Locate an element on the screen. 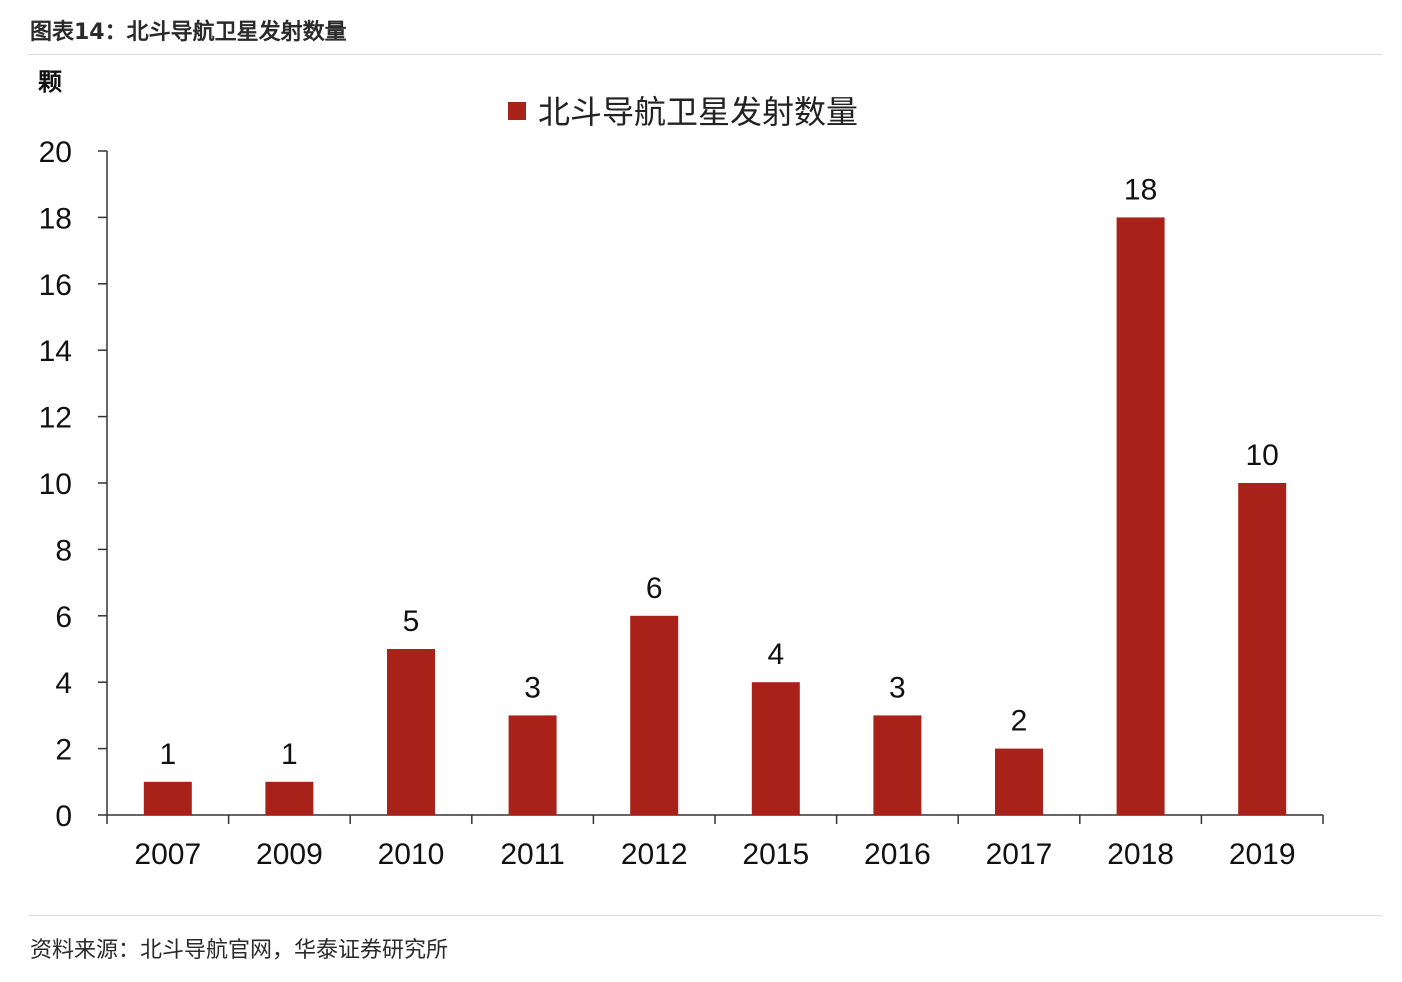 The width and height of the screenshot is (1402, 982). data-label: 2 is located at coordinates (1019, 721).